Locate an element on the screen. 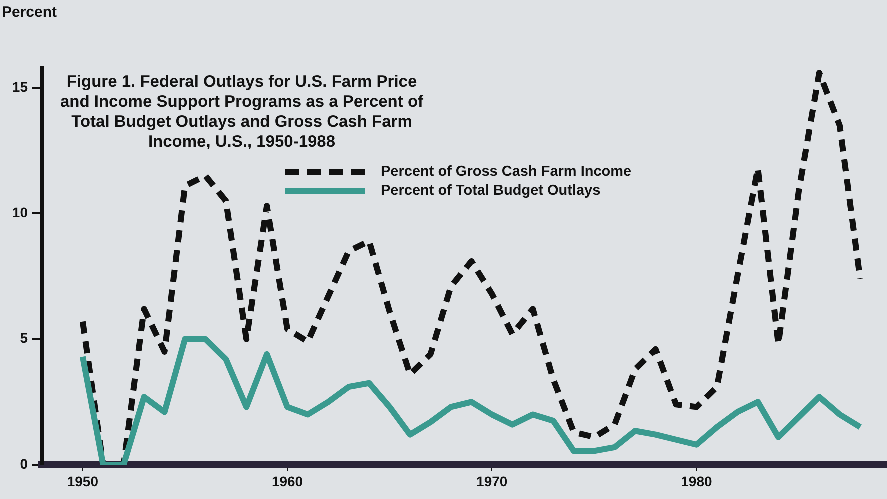 Image resolution: width=887 pixels, height=499 pixels. y-tick-label: 5 is located at coordinates (24, 338).